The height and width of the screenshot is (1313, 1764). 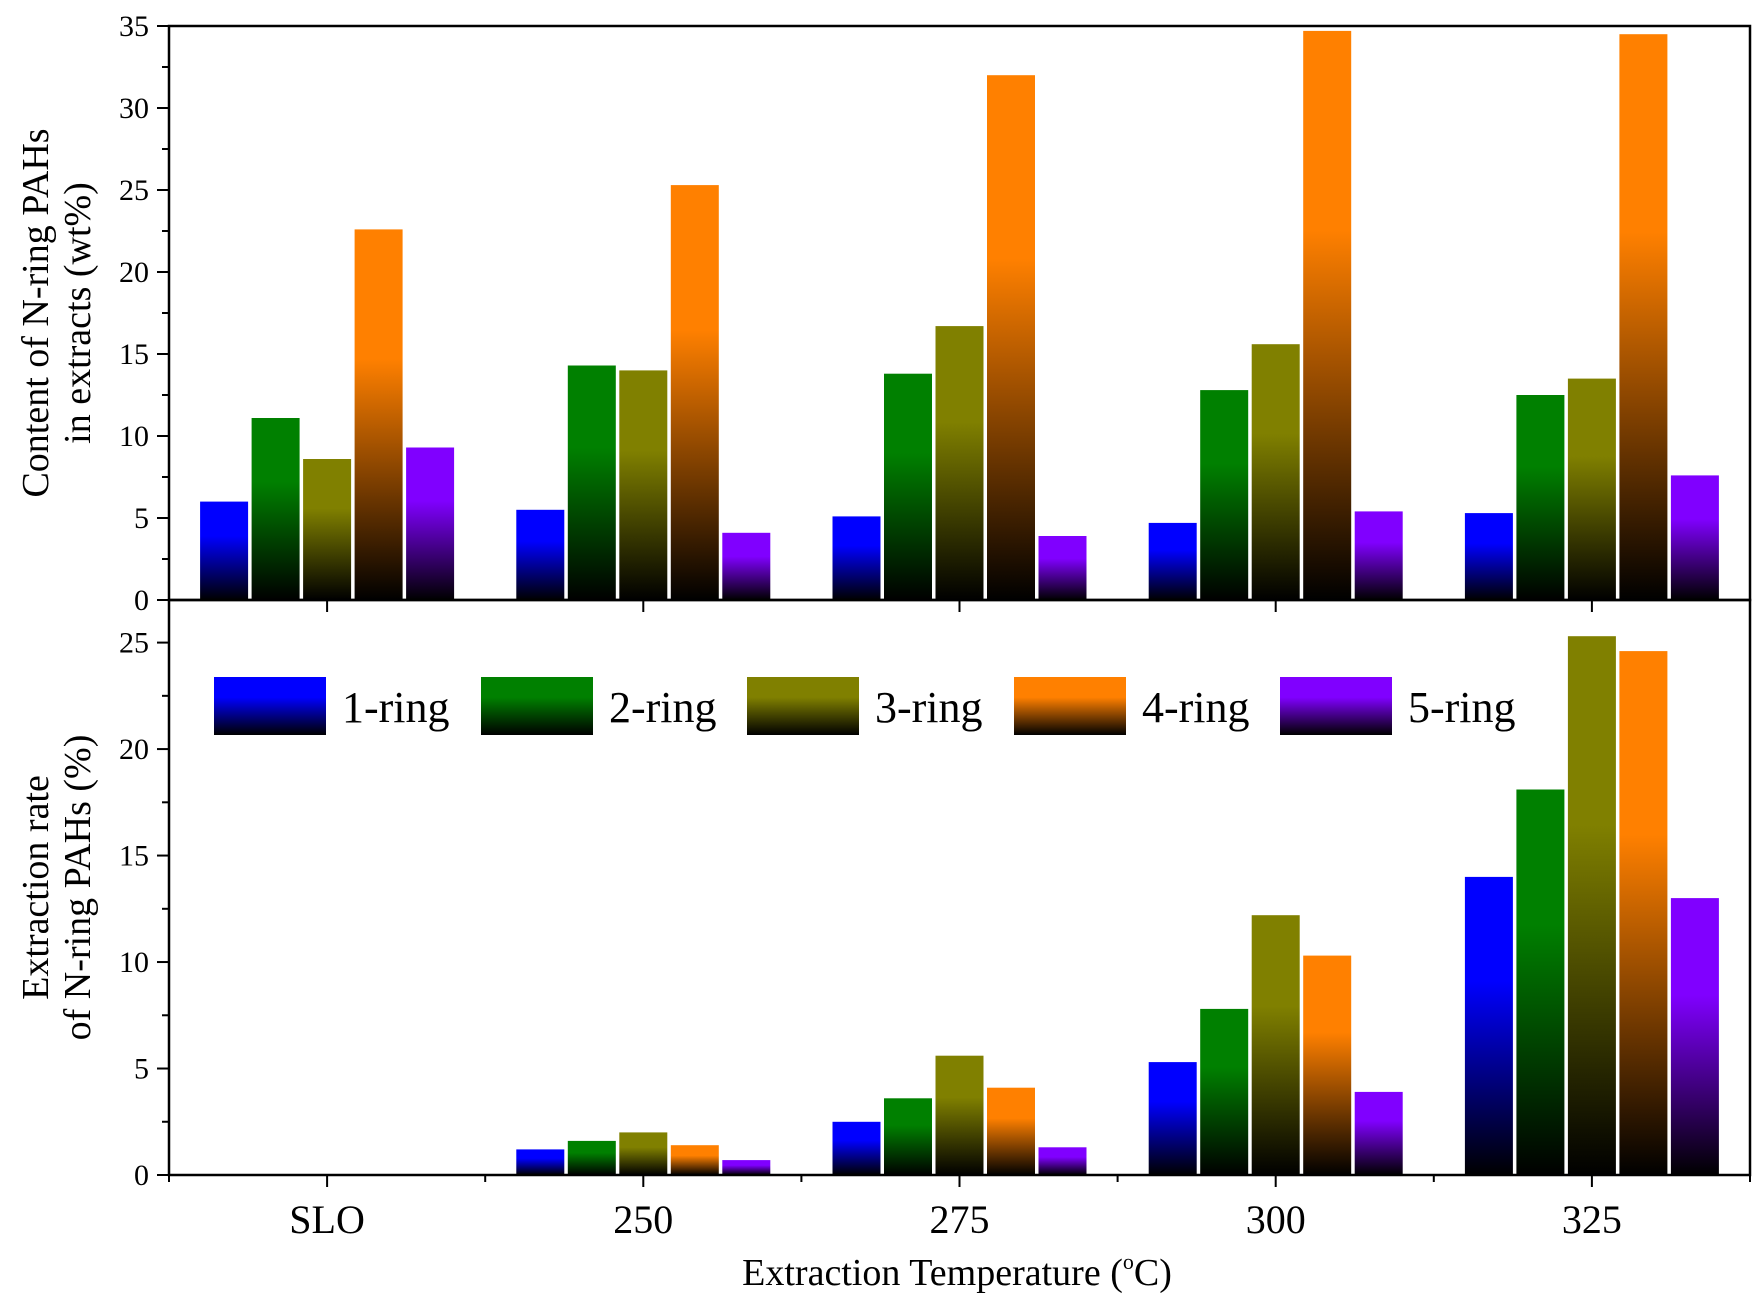 What do you see at coordinates (134, 643) in the screenshot?
I see `ytick-label-bottom-25: 25` at bounding box center [134, 643].